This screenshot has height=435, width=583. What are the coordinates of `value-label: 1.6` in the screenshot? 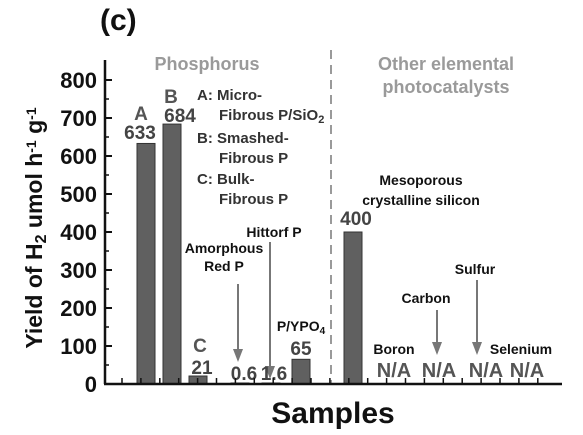 It's located at (274, 374).